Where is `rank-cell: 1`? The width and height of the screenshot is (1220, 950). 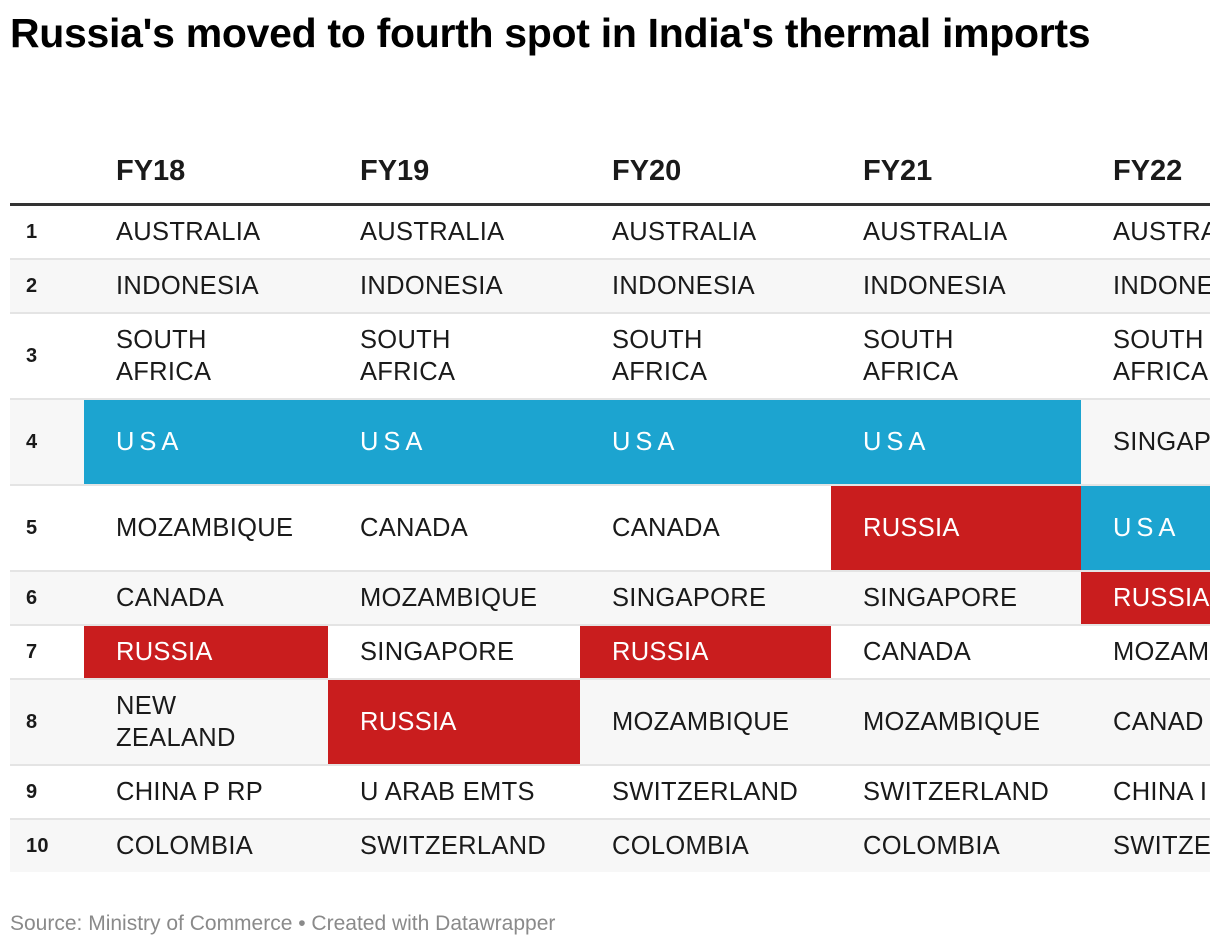 rank-cell: 1 is located at coordinates (47, 232).